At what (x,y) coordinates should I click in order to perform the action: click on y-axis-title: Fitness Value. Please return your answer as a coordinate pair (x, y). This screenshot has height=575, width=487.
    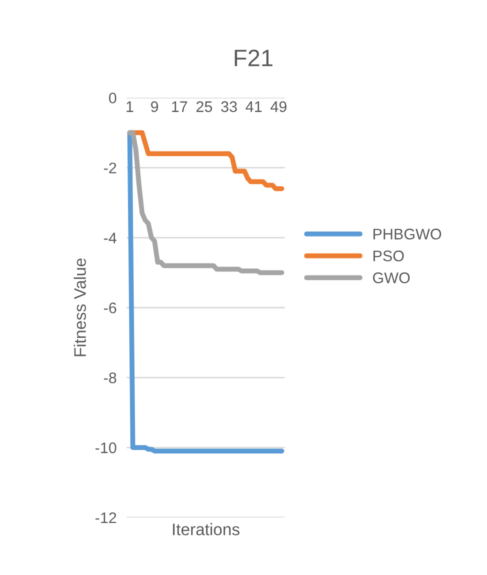
    Looking at the image, I should click on (80, 307).